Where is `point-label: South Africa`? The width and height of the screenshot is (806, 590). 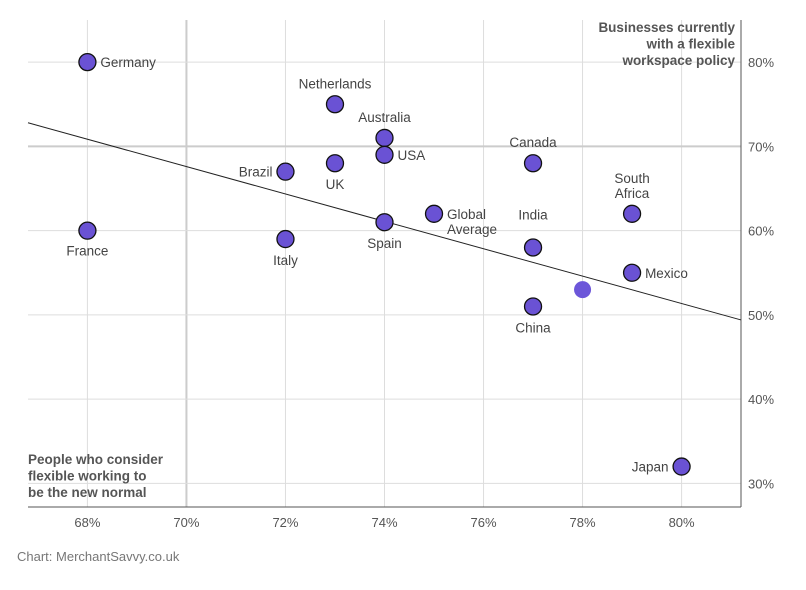 point-label: South Africa is located at coordinates (631, 186).